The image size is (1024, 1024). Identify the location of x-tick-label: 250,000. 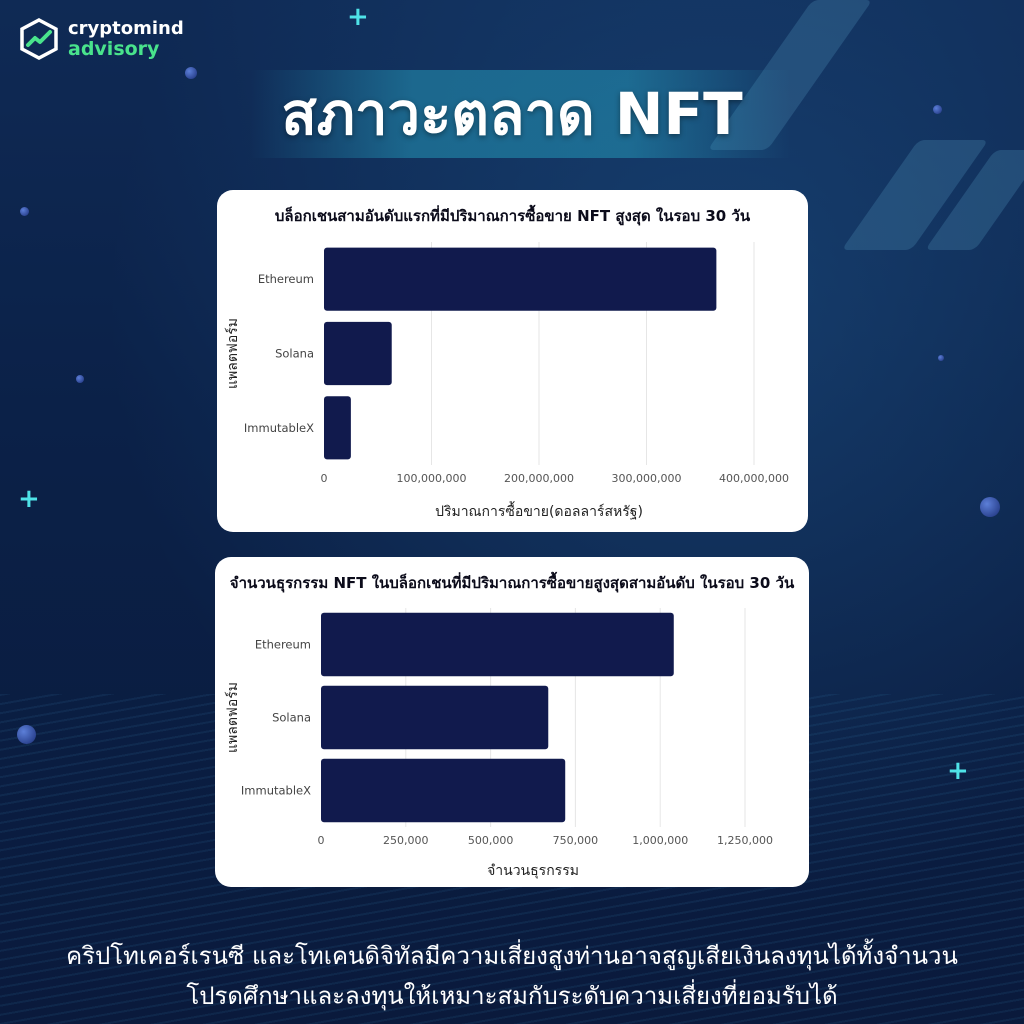
(406, 840).